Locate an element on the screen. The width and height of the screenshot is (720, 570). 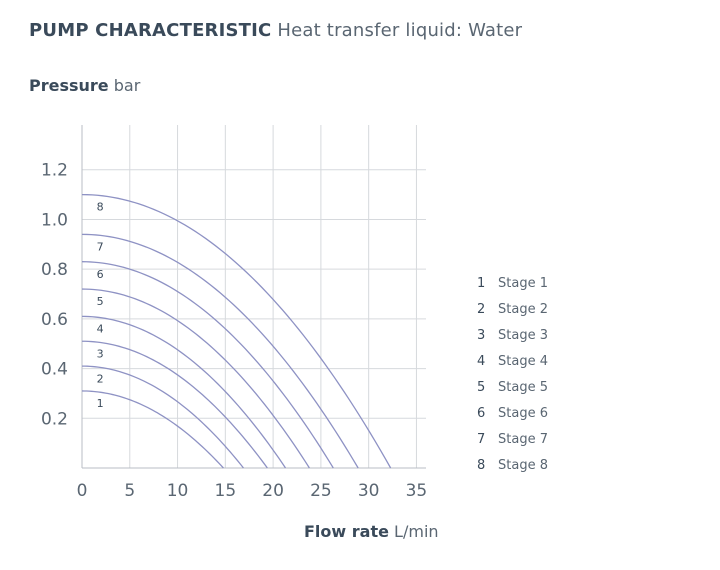
y-axis-title: Pressure bar is located at coordinates (84, 85).